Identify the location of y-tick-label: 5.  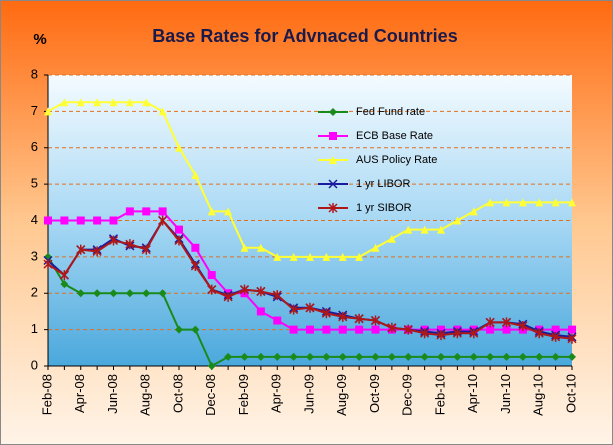
(34, 183).